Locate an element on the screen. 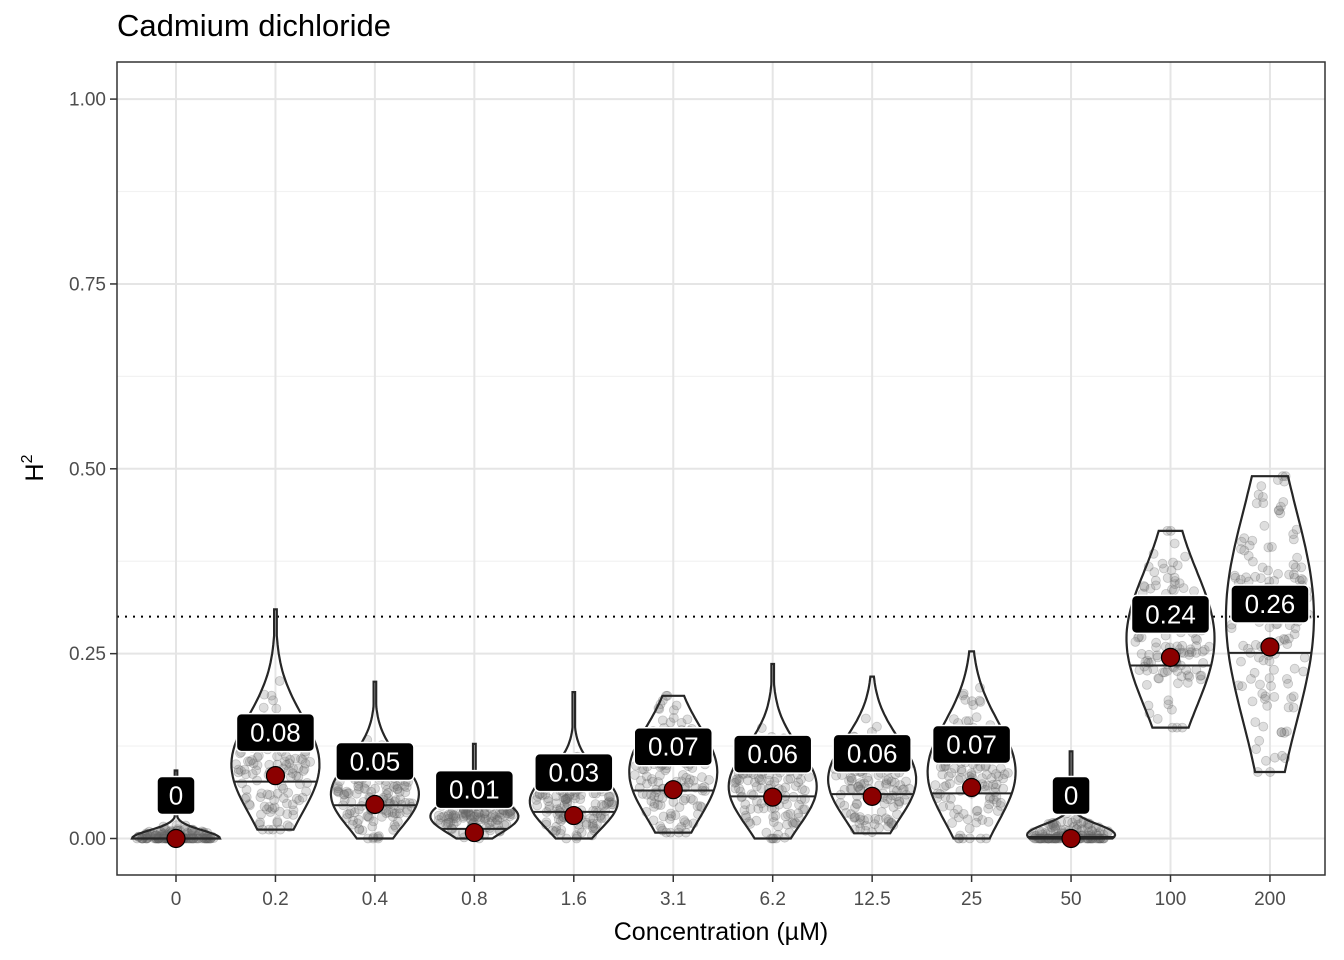 Image resolution: width=1344 pixels, height=960 pixels. y-tick-label: 0.25 is located at coordinates (87, 654).